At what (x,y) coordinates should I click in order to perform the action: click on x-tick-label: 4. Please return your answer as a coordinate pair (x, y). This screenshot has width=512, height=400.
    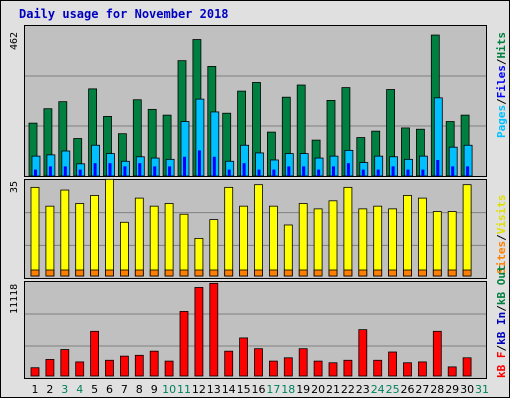
    Looking at the image, I should click on (79, 389).